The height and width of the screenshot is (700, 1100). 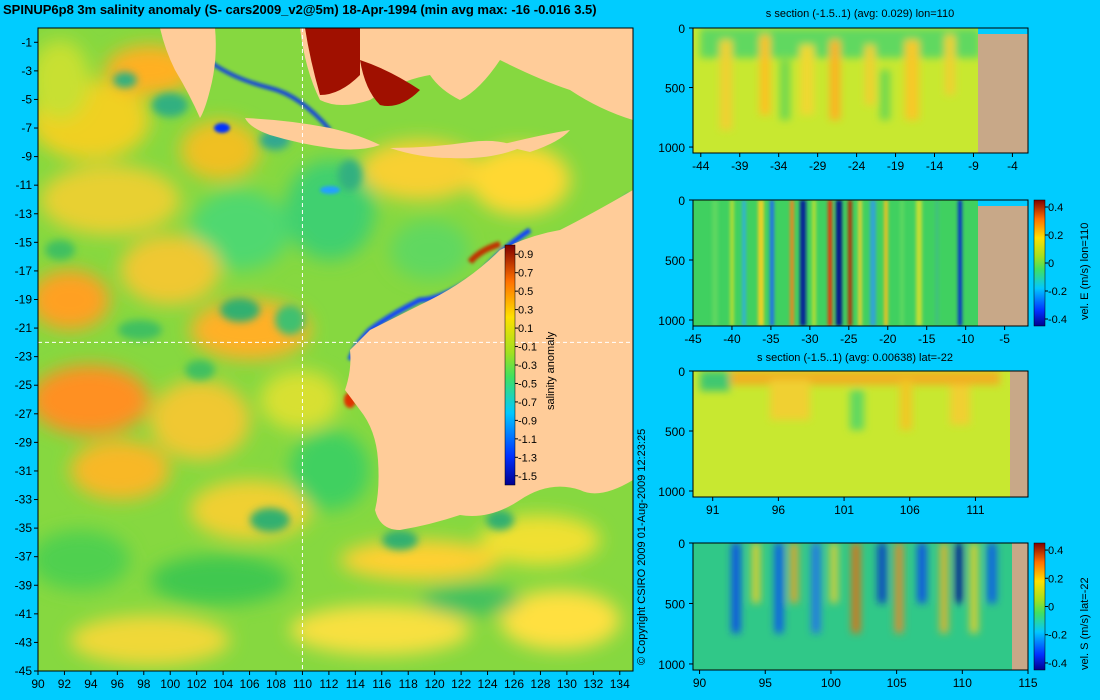 What do you see at coordinates (118, 684) in the screenshot?
I see `map-x-tick-label: 96` at bounding box center [118, 684].